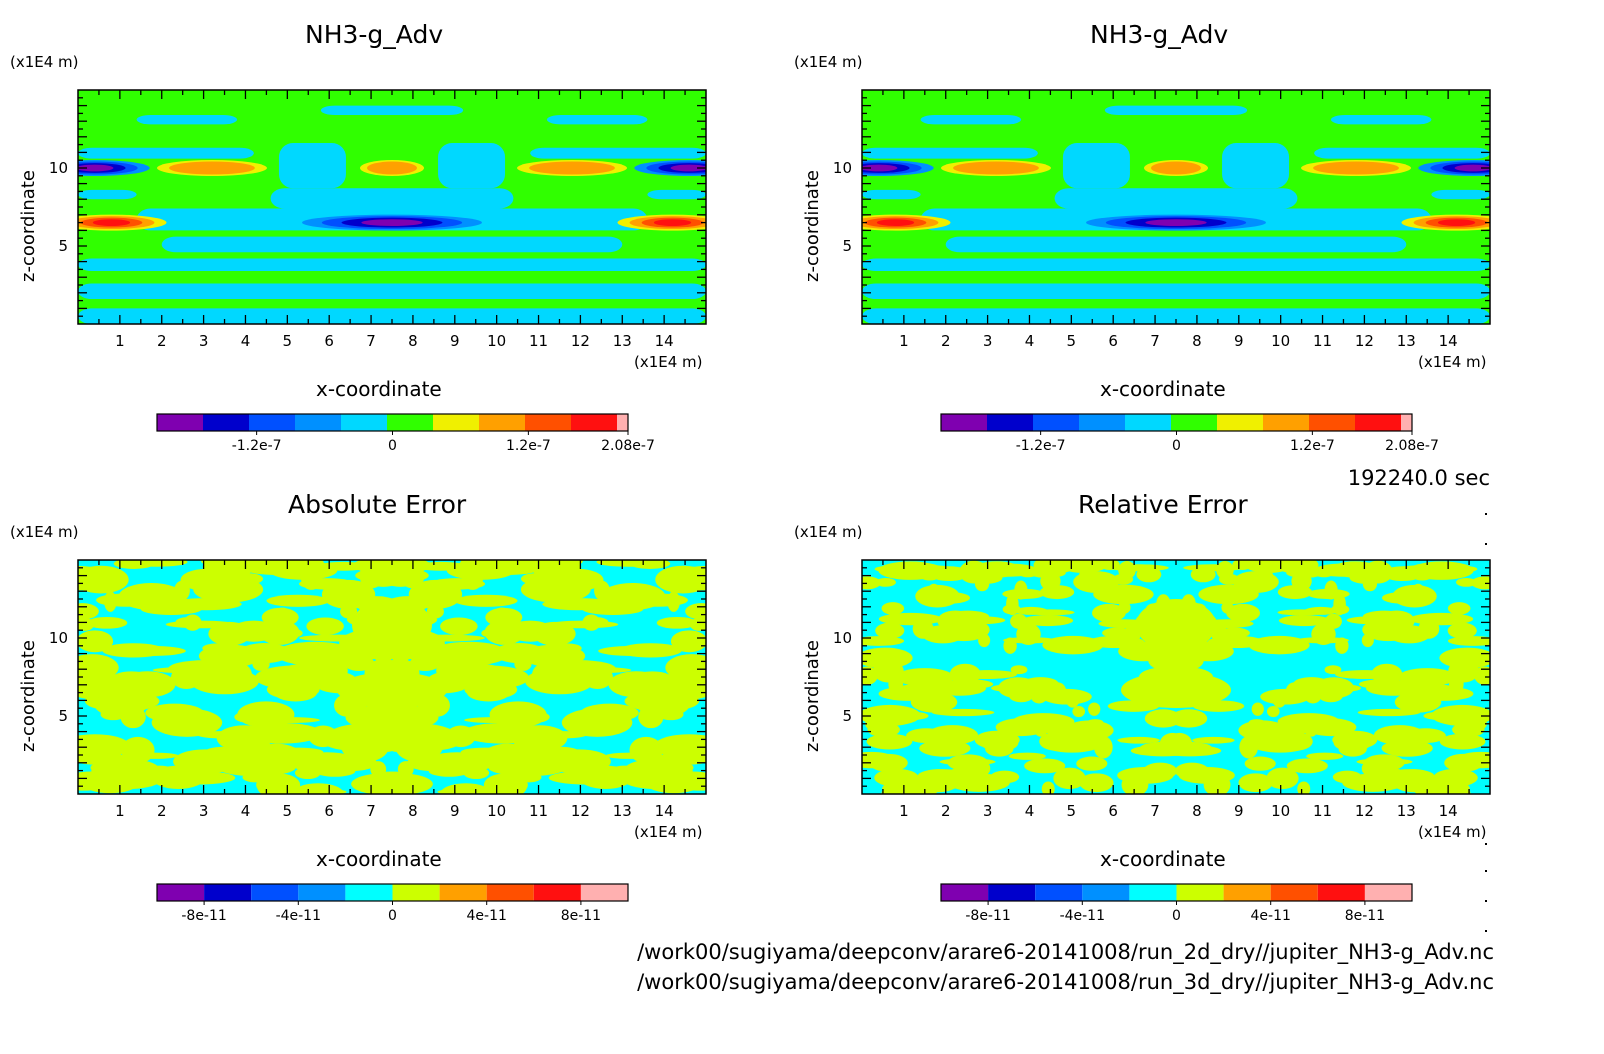 This screenshot has width=1604, height=1054. Describe the element at coordinates (374, 34) in the screenshot. I see `chart-title: NH3-g_Adv` at that location.